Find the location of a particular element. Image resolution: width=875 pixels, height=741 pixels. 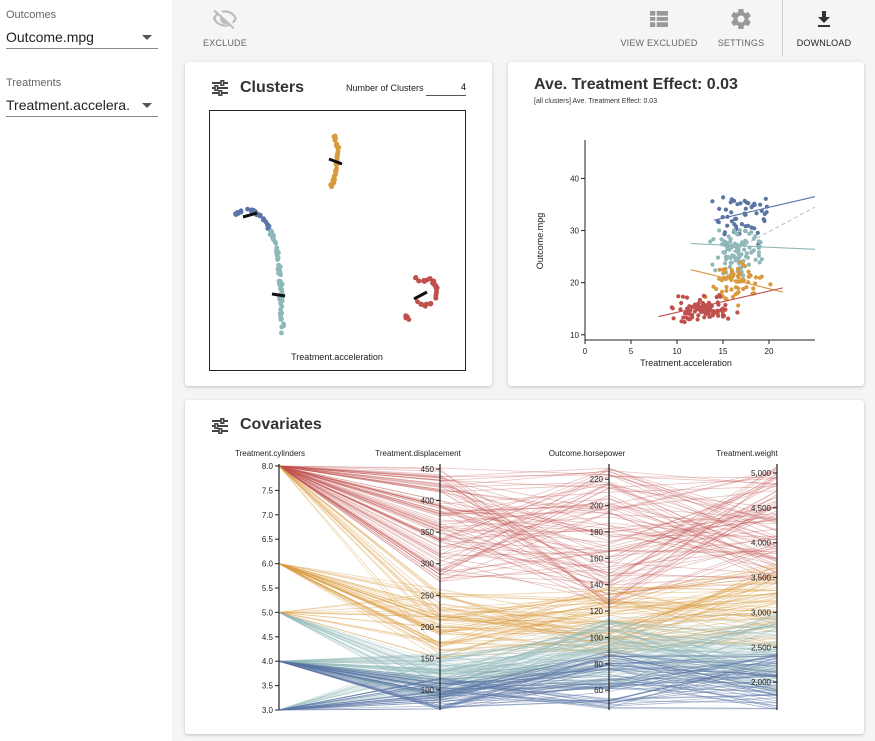

x-tick-label: 15 is located at coordinates (723, 351).